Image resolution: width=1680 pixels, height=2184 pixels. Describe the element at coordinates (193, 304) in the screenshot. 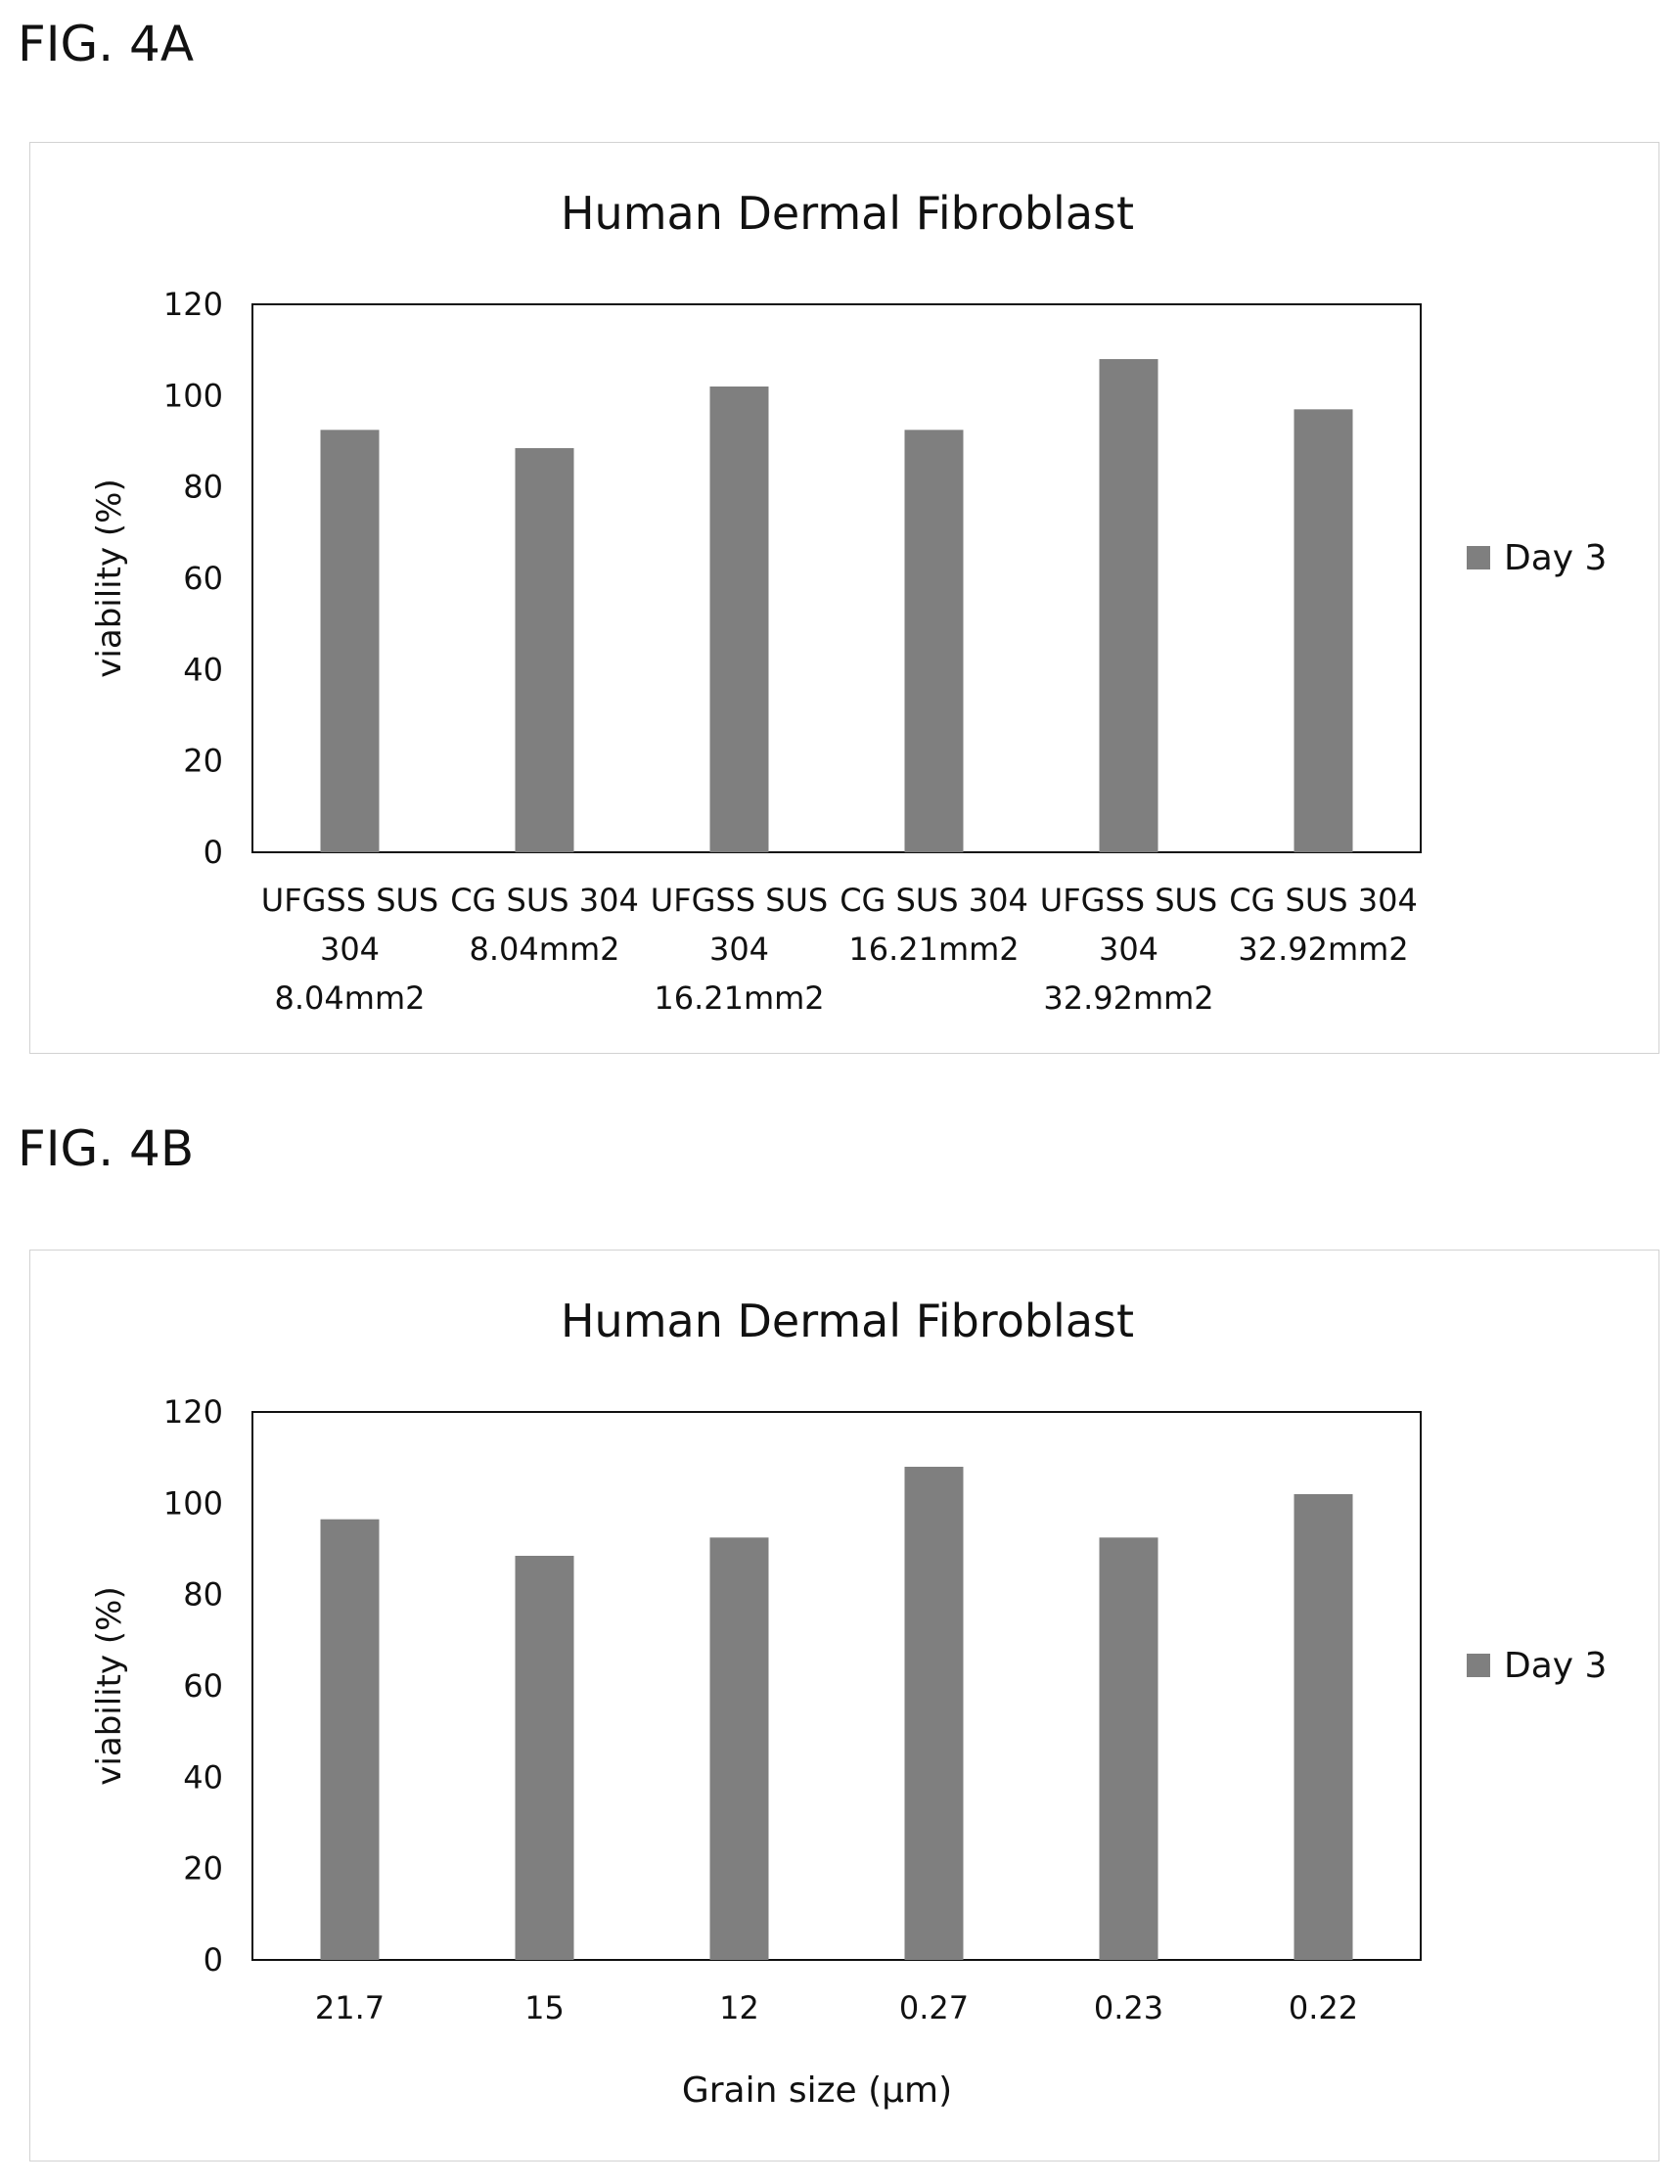

I see `chart-4a-ytick-label: 120` at that location.